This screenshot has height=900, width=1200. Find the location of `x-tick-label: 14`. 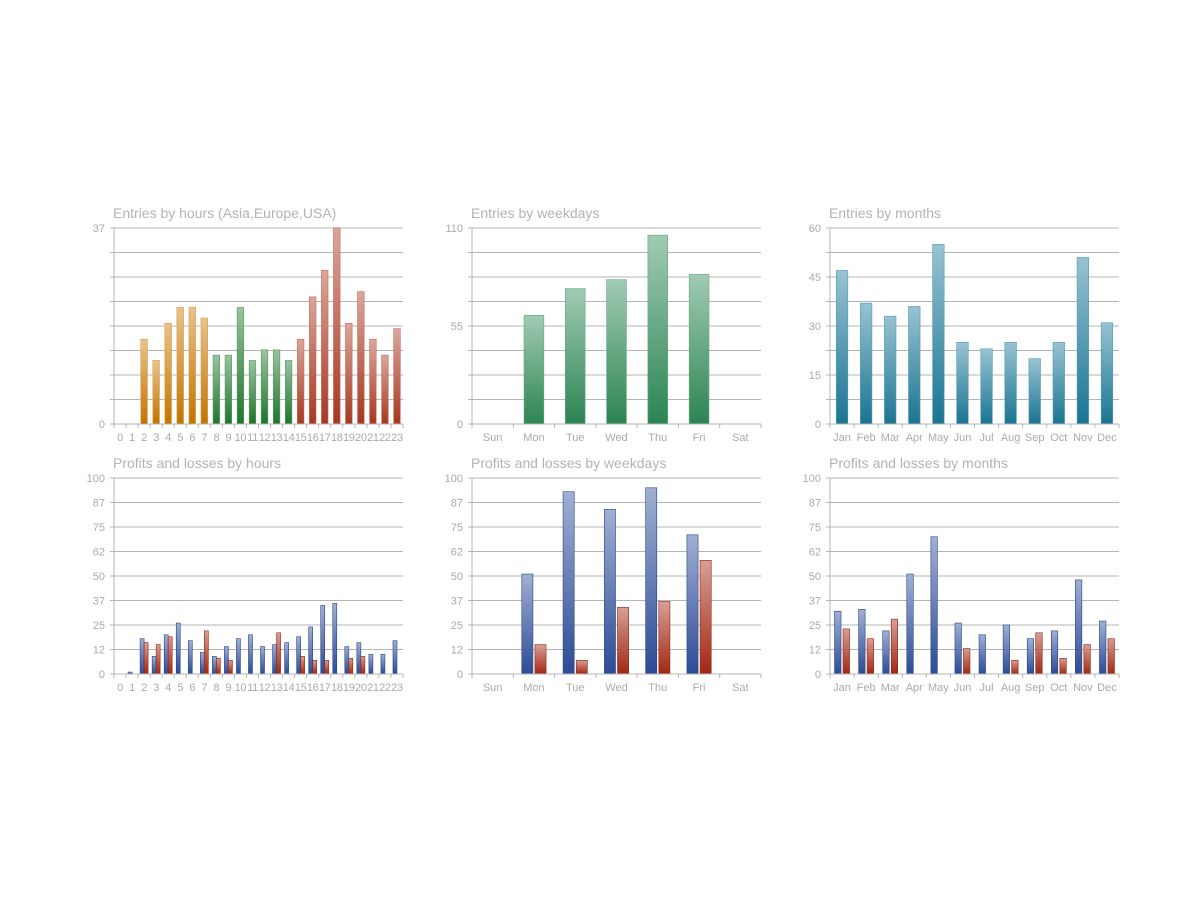

x-tick-label: 14 is located at coordinates (289, 438).